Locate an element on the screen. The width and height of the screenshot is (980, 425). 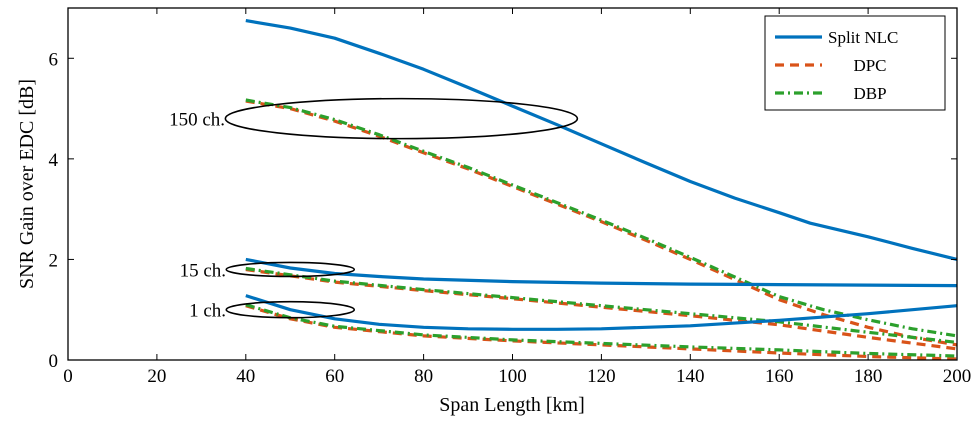
y-tick-label: 2 is located at coordinates (54, 260).